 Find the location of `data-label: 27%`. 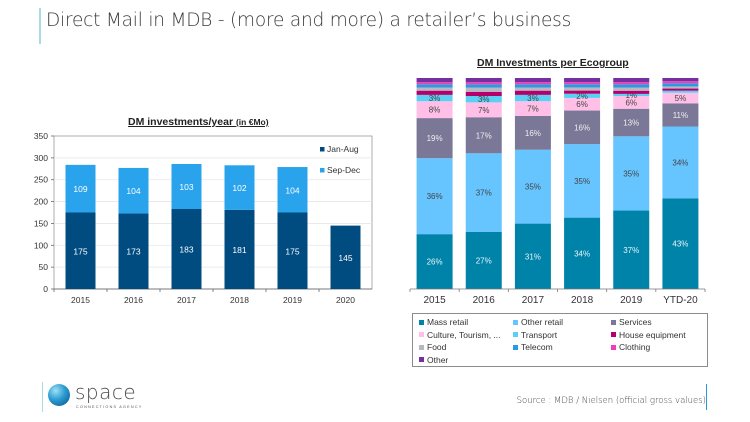

data-label: 27% is located at coordinates (484, 260).